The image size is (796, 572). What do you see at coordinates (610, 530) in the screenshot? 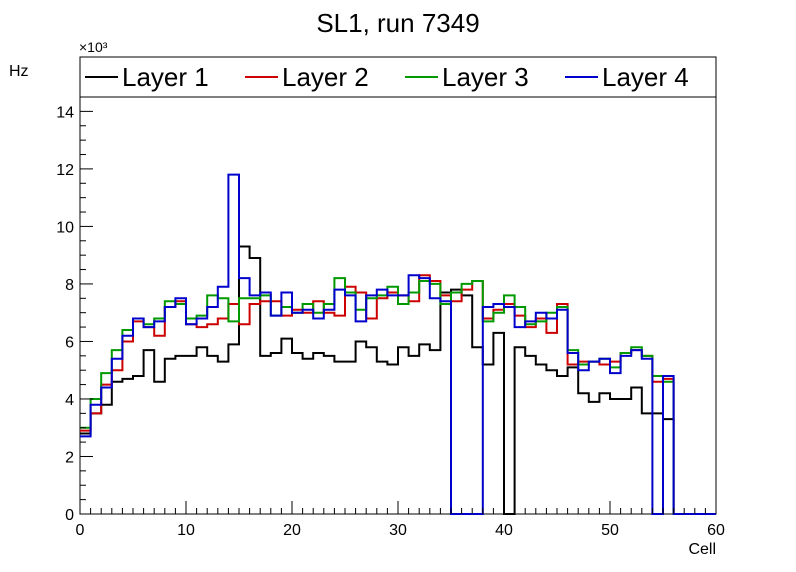
I see `x-tick-label: 50` at bounding box center [610, 530].